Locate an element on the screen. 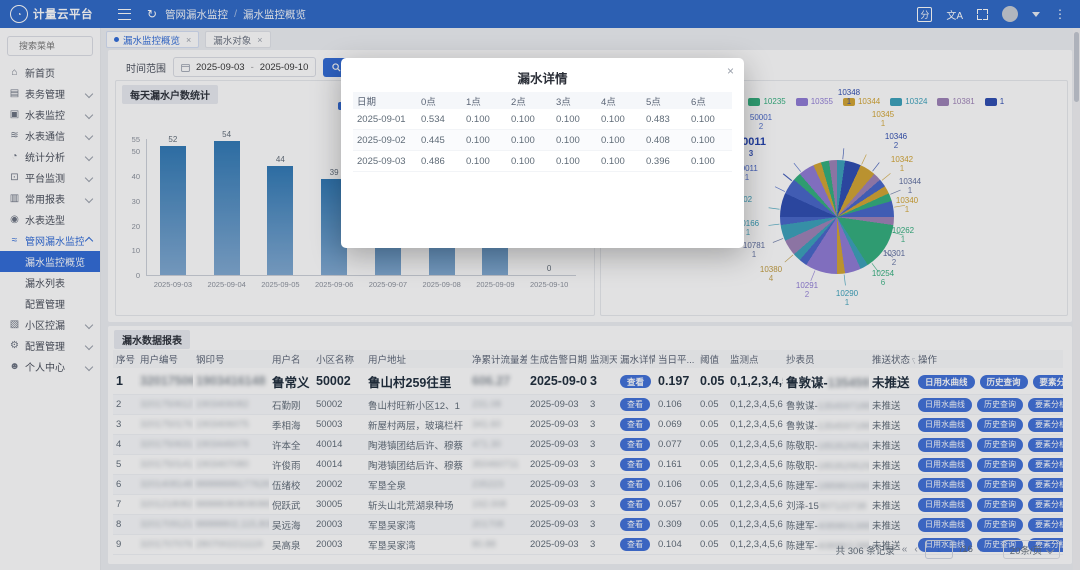 The height and width of the screenshot is (570, 1080). sidebar-item: ▧ 小区控漏 is located at coordinates (50, 324).